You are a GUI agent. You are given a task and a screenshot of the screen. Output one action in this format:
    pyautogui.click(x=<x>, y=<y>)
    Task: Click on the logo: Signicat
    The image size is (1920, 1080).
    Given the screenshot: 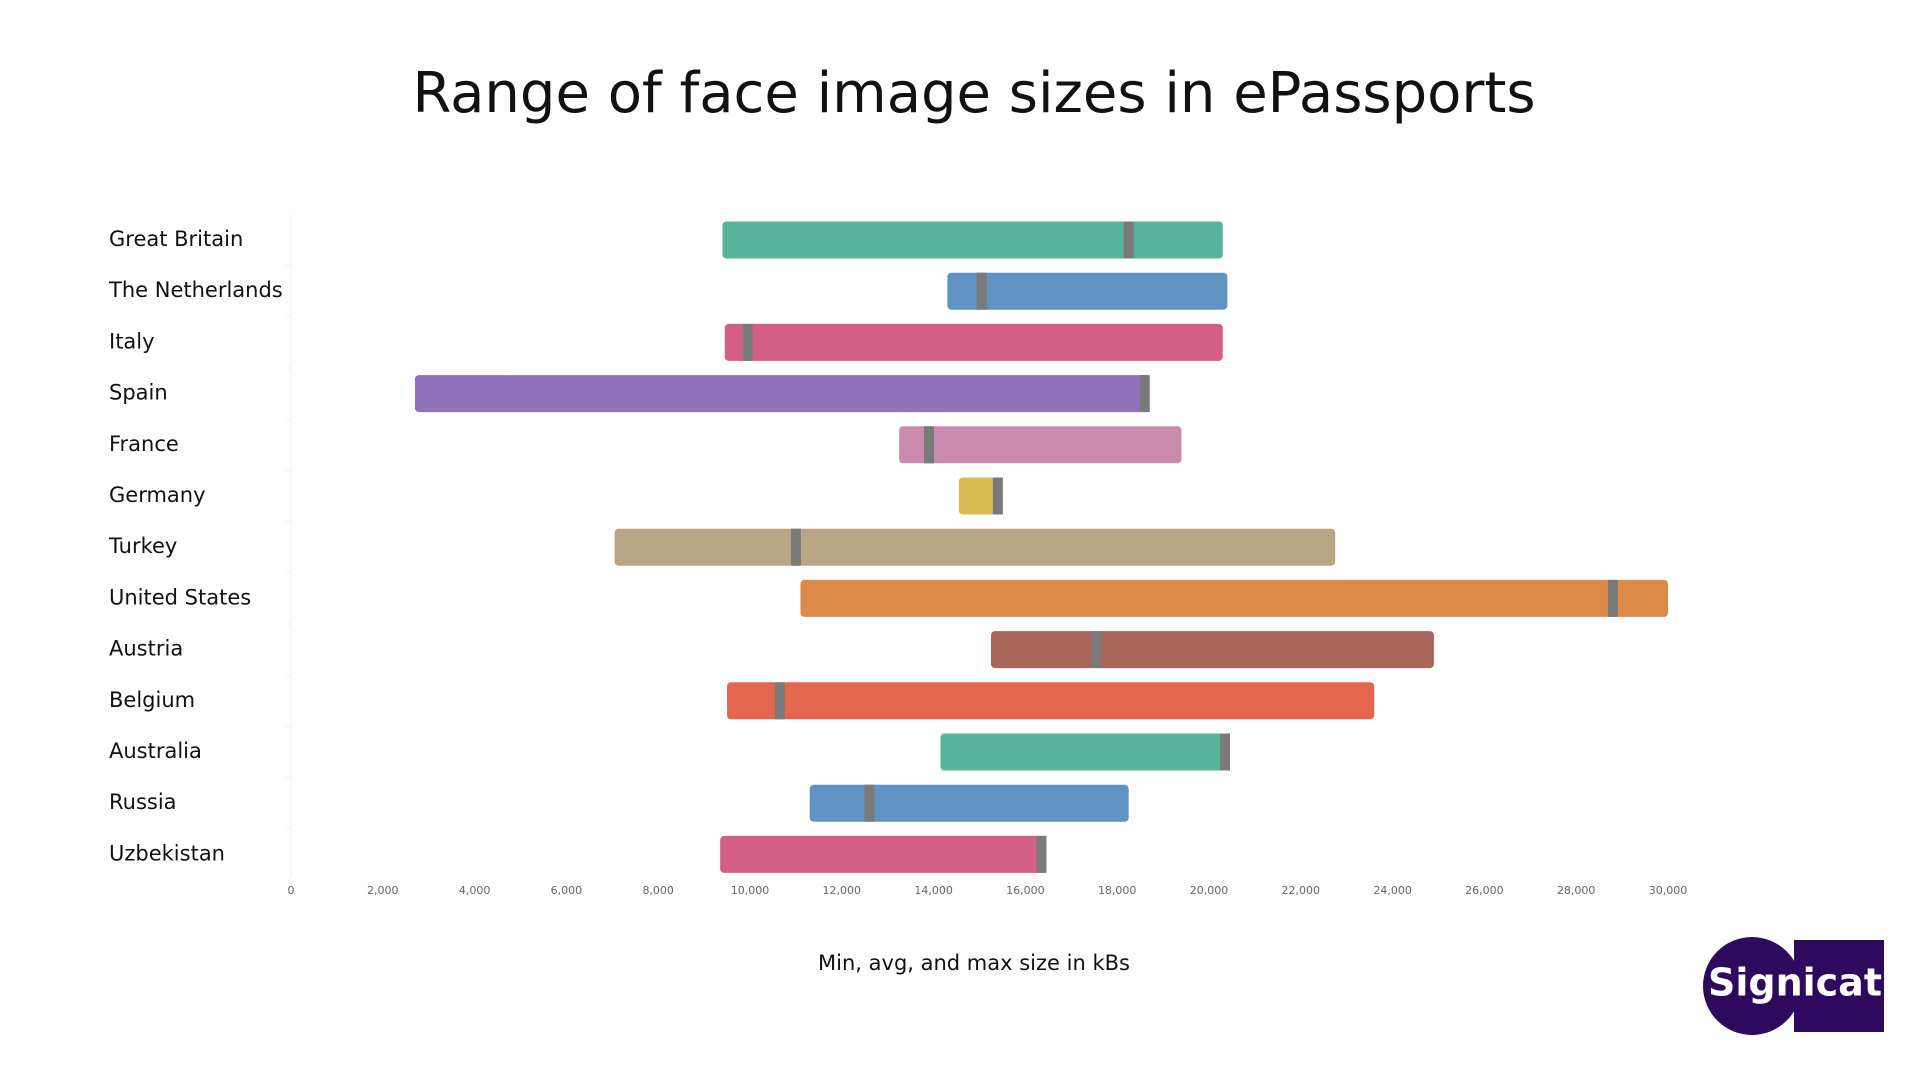 What is the action you would take?
    pyautogui.click(x=1793, y=986)
    